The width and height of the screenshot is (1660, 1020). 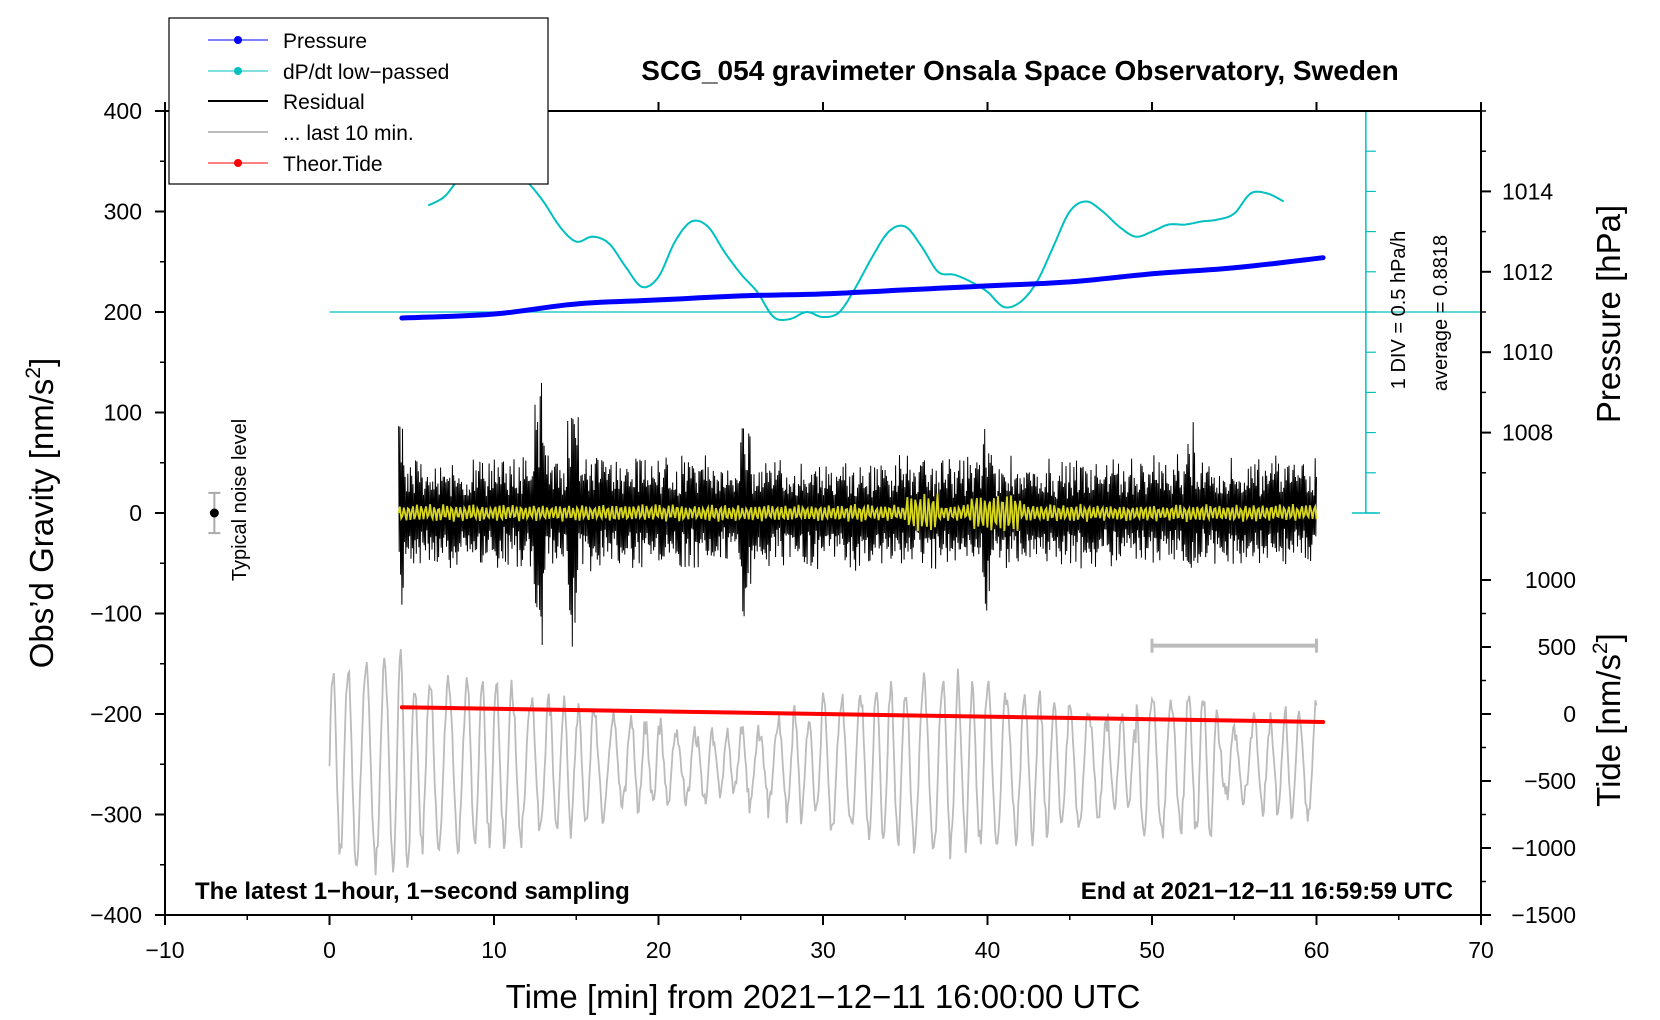 What do you see at coordinates (1527, 272) in the screenshot?
I see `pressure-tick-label: 1012` at bounding box center [1527, 272].